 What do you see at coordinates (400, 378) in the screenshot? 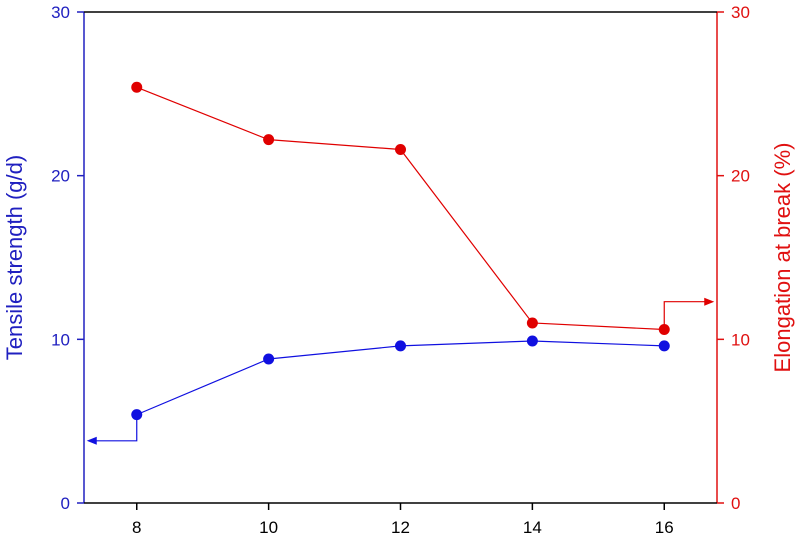
I see `series-left-line` at bounding box center [400, 378].